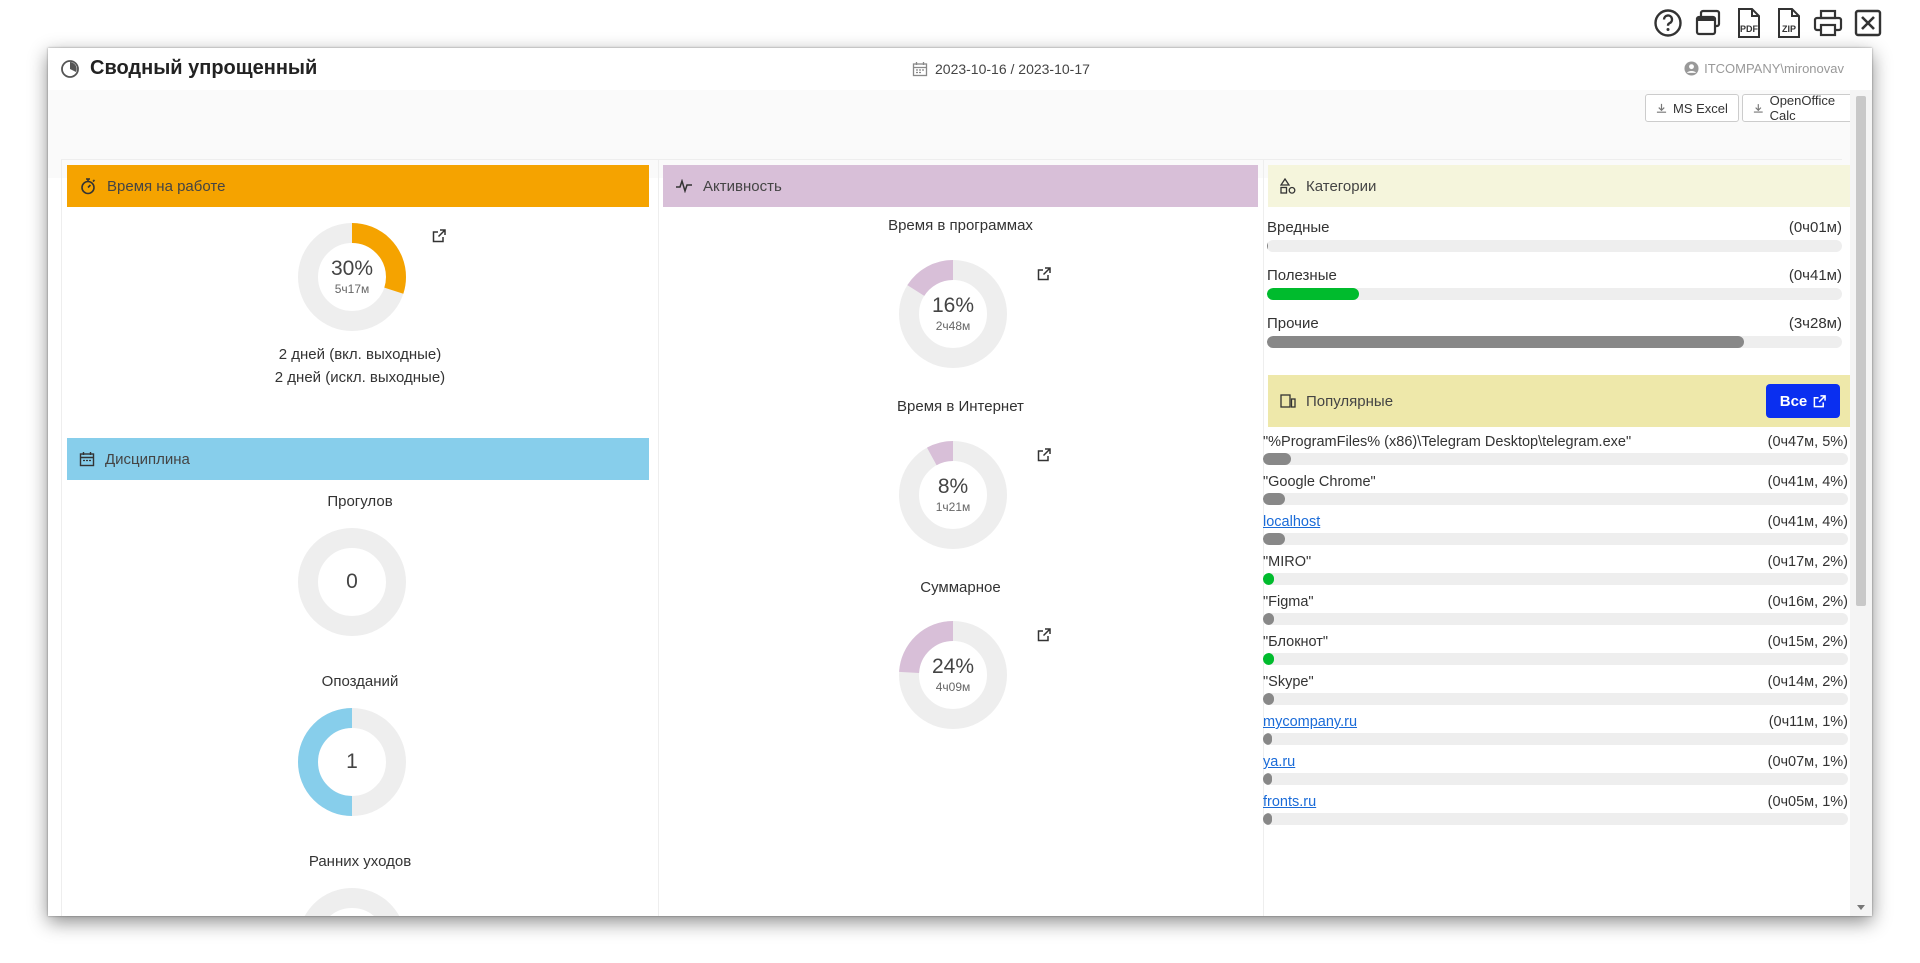  Describe the element at coordinates (1668, 23) in the screenshot. I see `help-icon` at that location.